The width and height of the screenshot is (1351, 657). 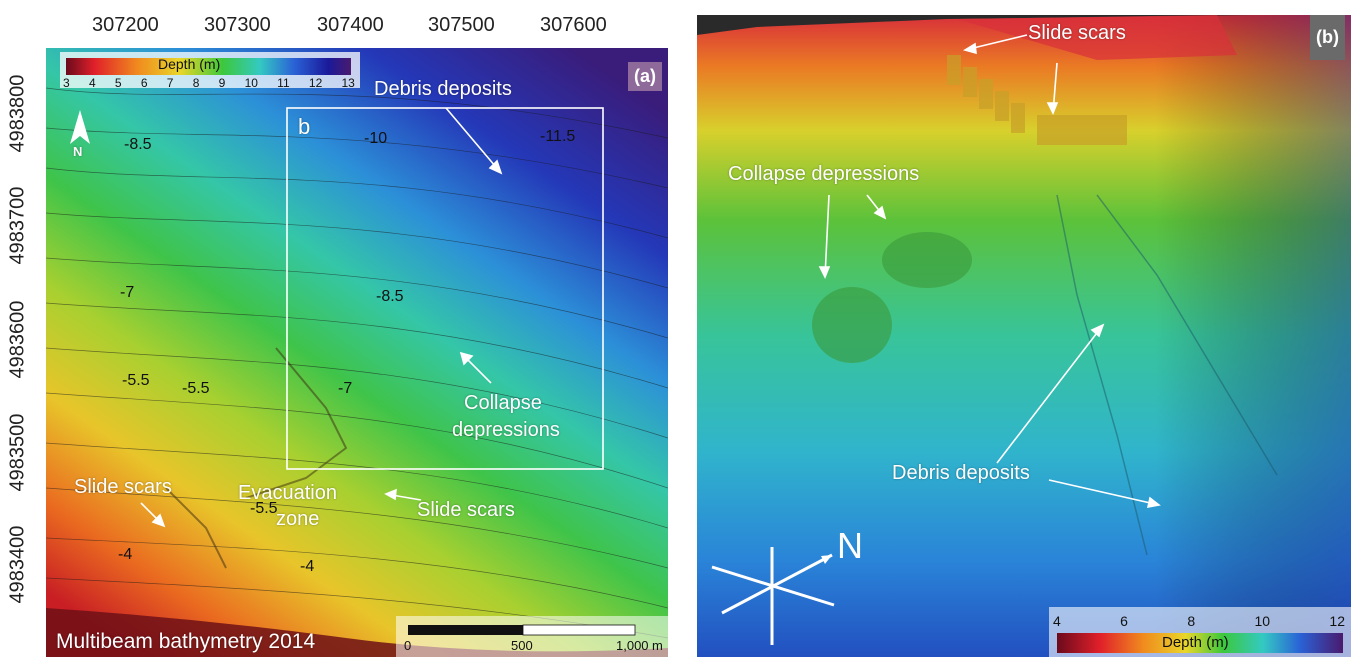 What do you see at coordinates (17, 452) in the screenshot?
I see `y-tick: 4983500` at bounding box center [17, 452].